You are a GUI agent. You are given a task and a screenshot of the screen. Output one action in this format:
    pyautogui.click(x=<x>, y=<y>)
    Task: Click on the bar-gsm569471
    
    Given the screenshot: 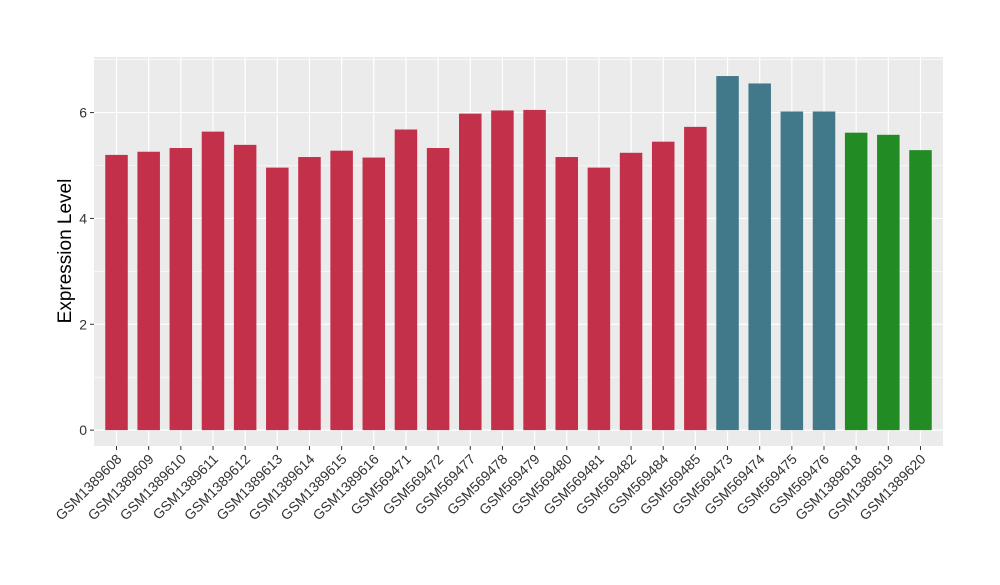 What is the action you would take?
    pyautogui.click(x=406, y=280)
    